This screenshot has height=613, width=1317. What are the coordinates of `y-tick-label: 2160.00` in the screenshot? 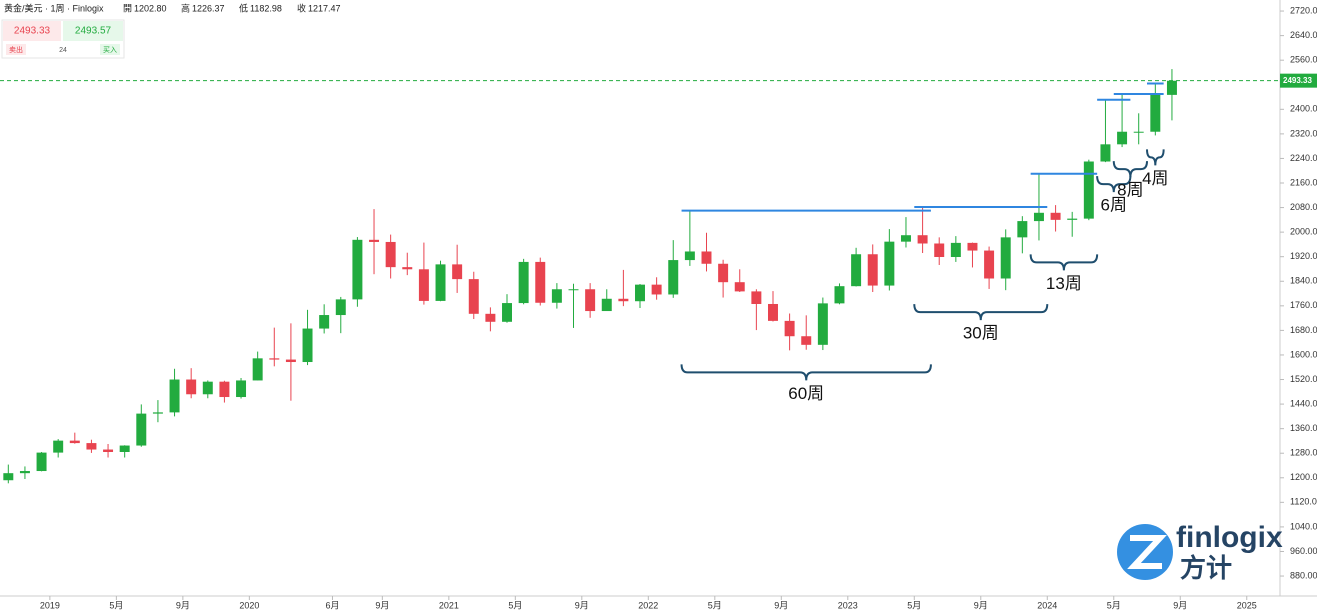 It's located at (1303, 182).